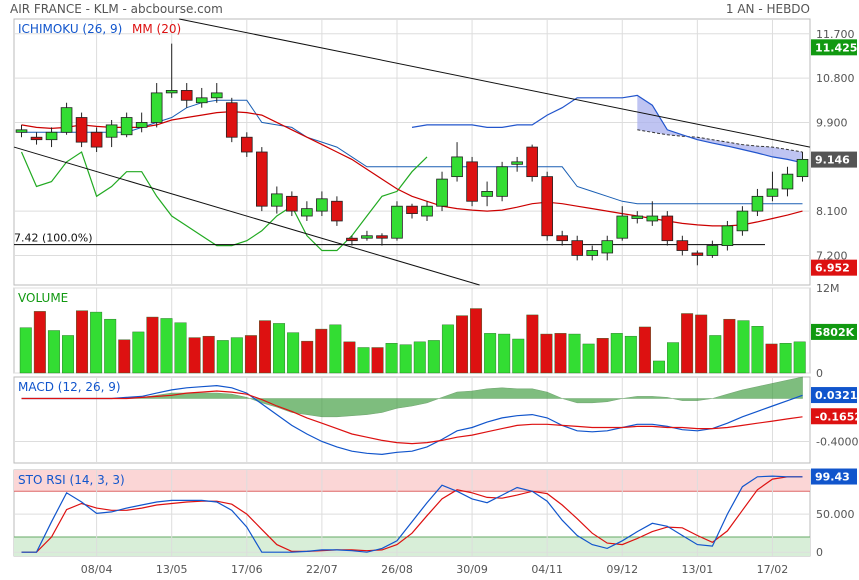  I want to click on y-tick-label: 10.800, so click(835, 78).